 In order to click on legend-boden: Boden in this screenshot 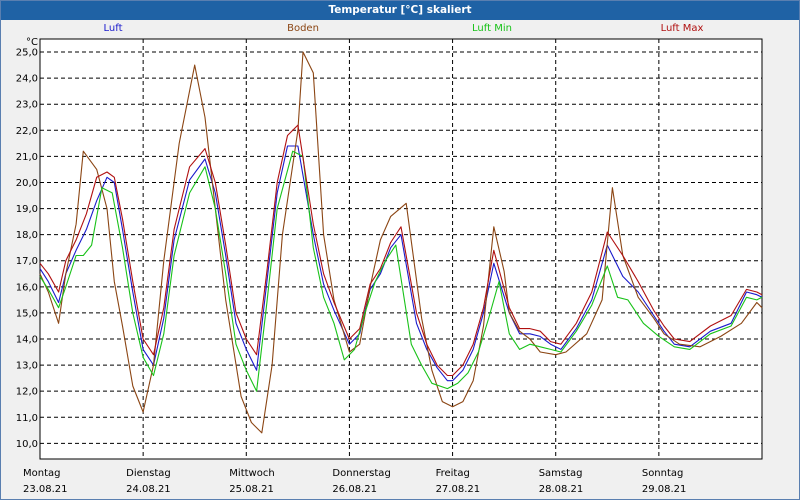, I will do `click(303, 28)`.